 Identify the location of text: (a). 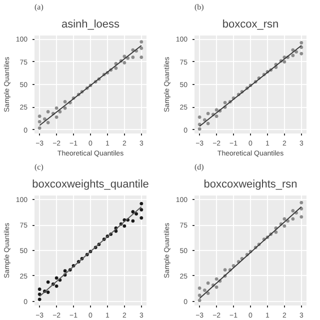
(39, 7).